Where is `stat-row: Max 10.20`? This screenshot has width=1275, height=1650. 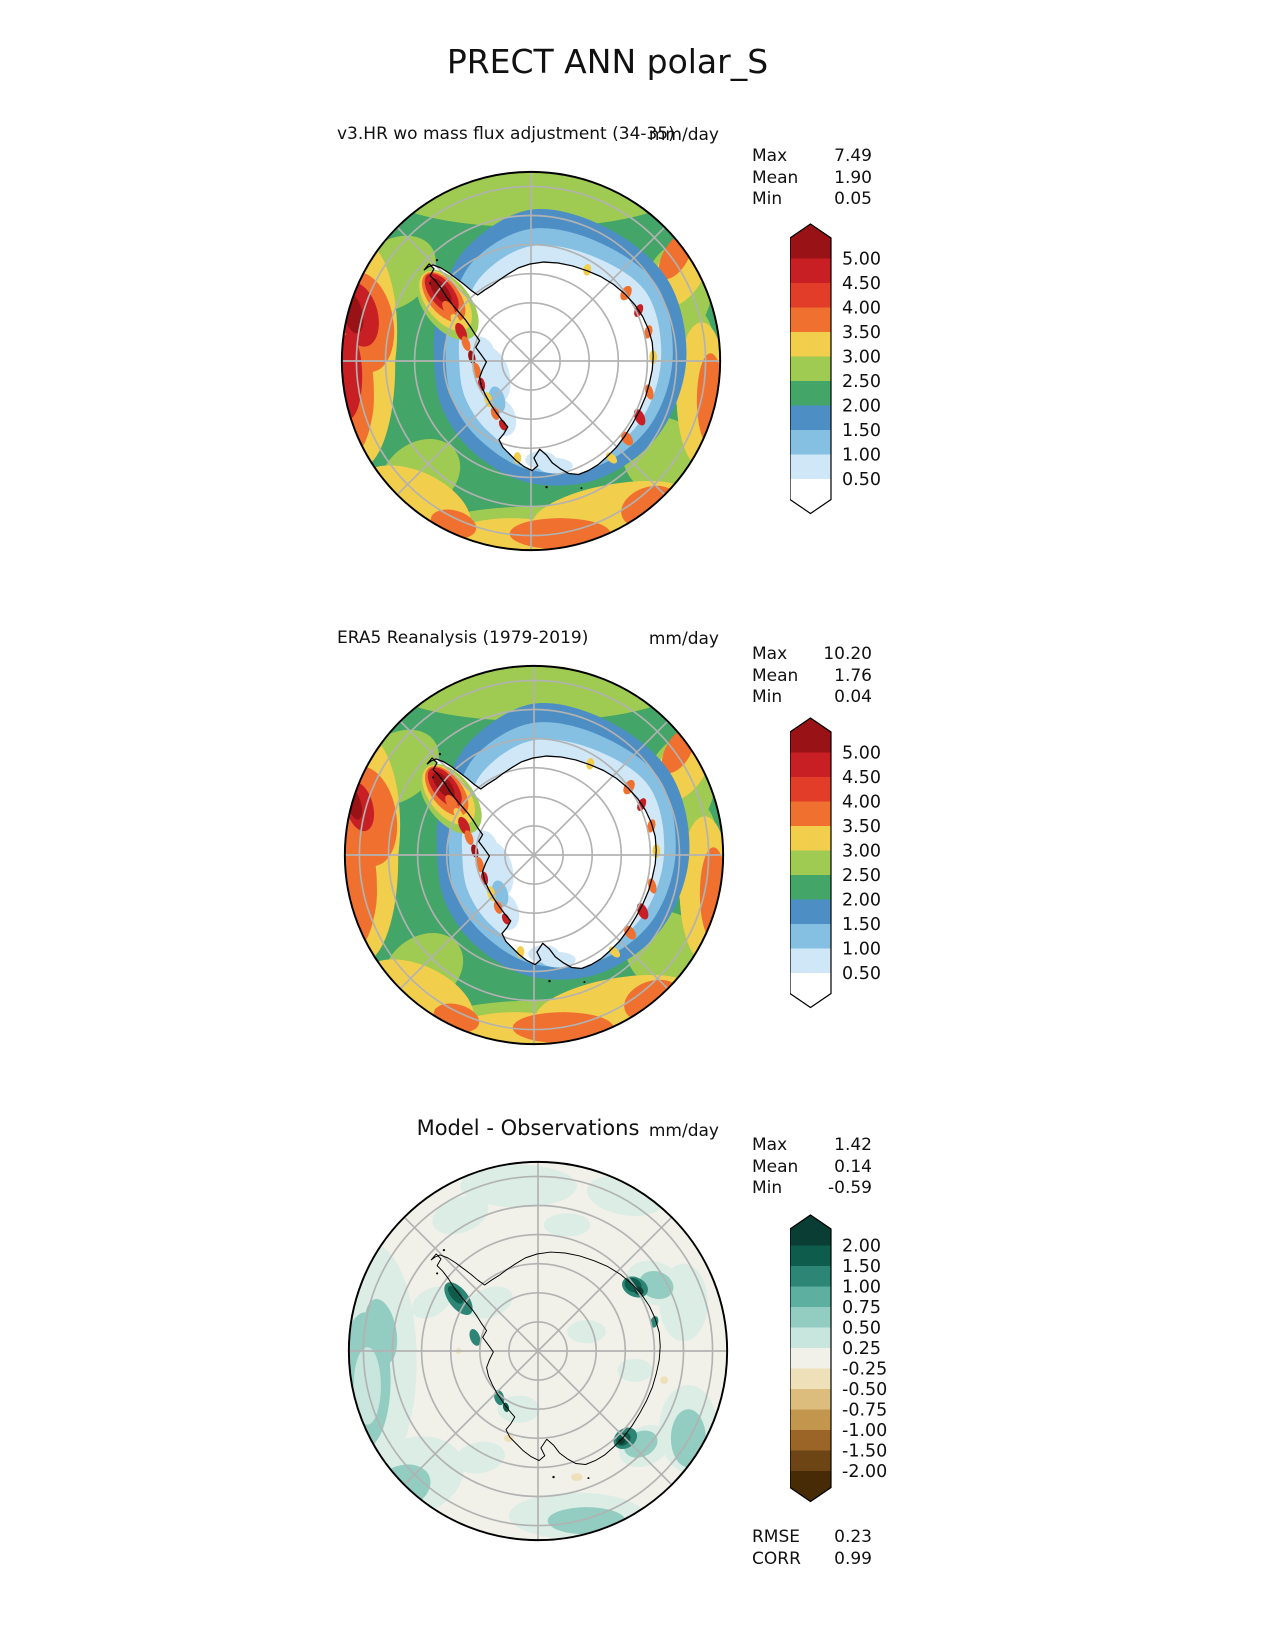
stat-row: Max 10.20 is located at coordinates (812, 655).